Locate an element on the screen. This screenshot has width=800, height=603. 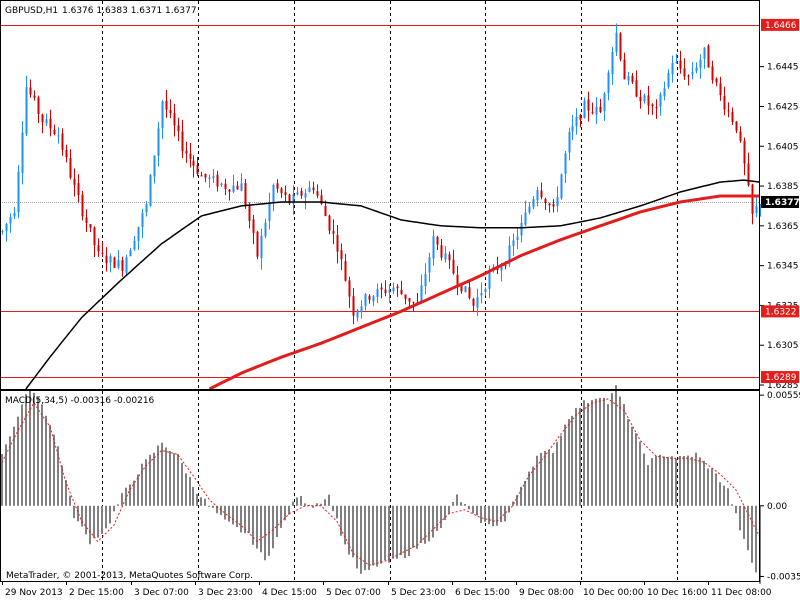
time-tick-label-7: 6 Dec 15:00 is located at coordinates (482, 593).